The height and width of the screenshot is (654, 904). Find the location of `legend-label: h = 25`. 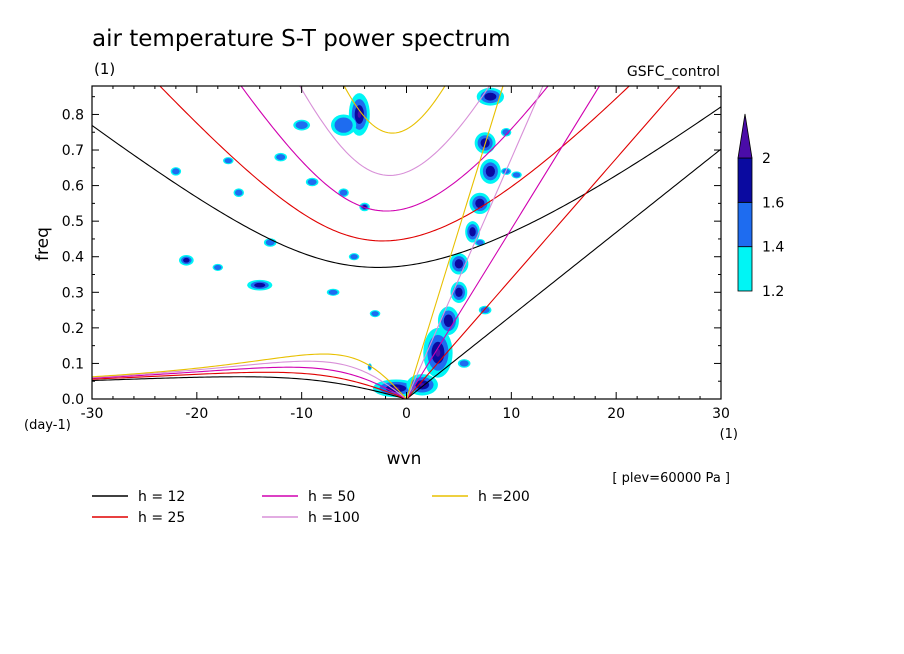

legend-label: h = 25 is located at coordinates (161, 518).